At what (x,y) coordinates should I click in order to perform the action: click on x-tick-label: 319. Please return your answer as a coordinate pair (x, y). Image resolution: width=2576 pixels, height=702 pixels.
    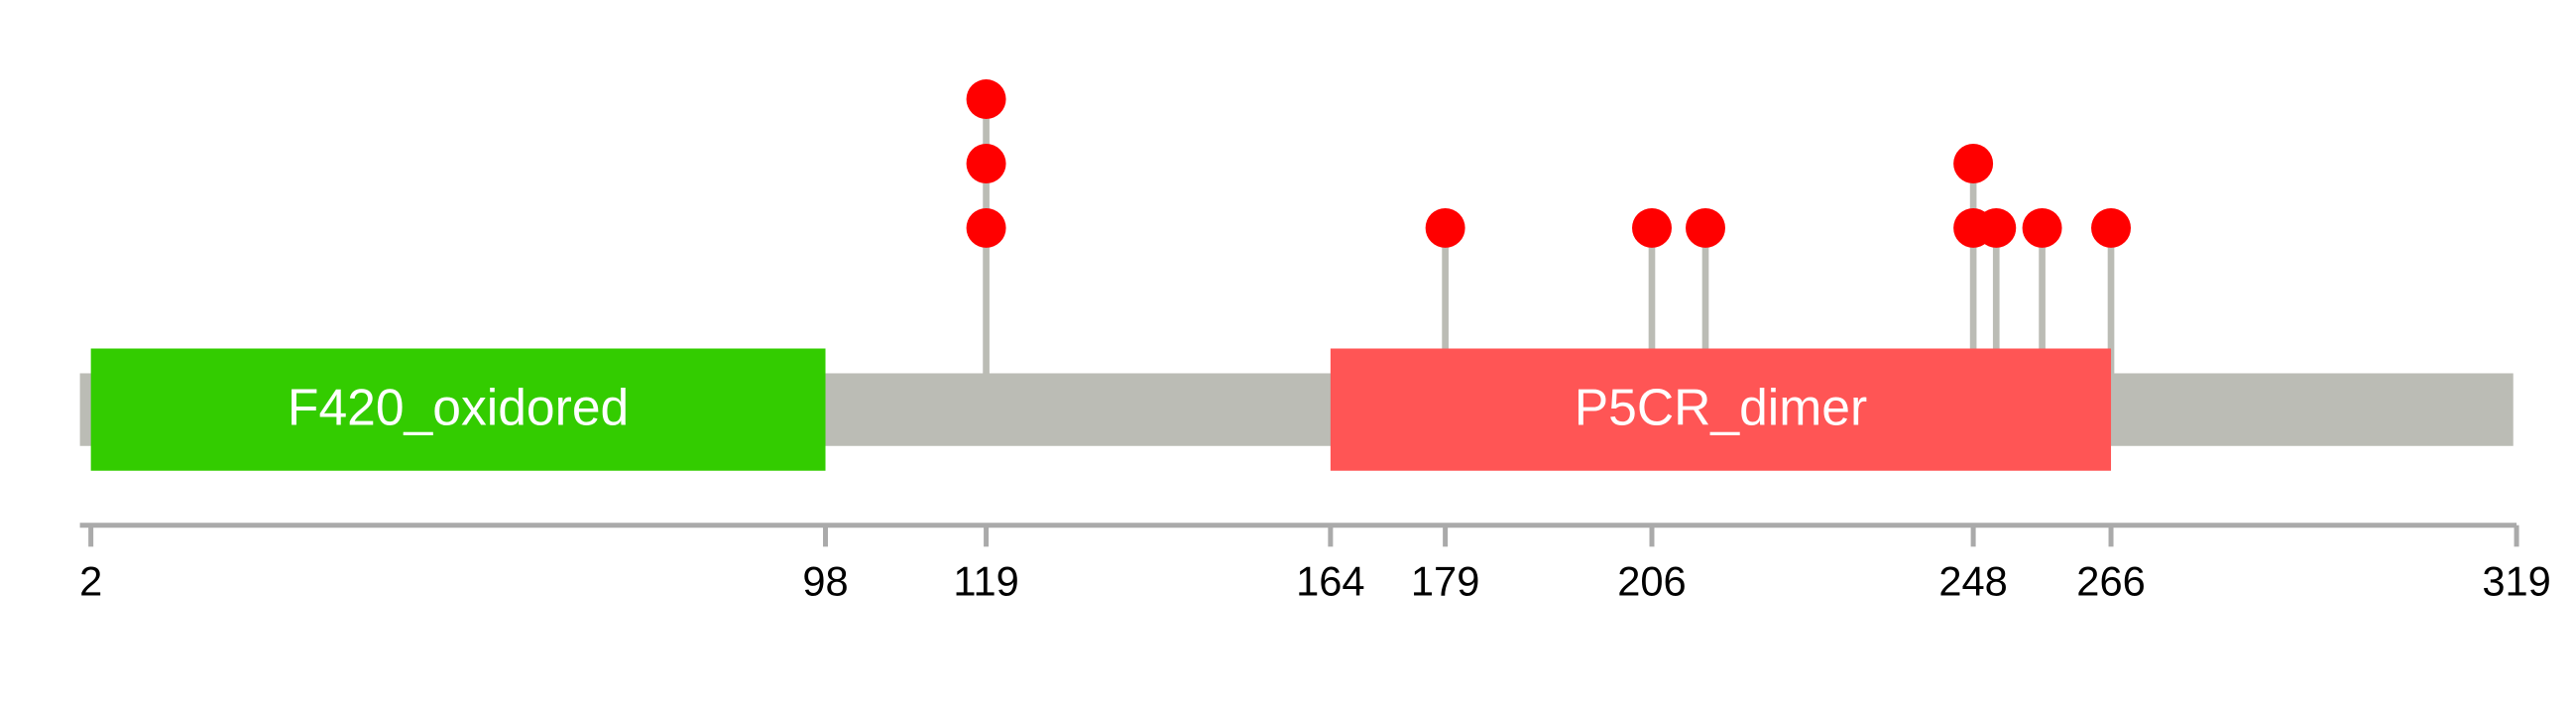
    Looking at the image, I should click on (2516, 581).